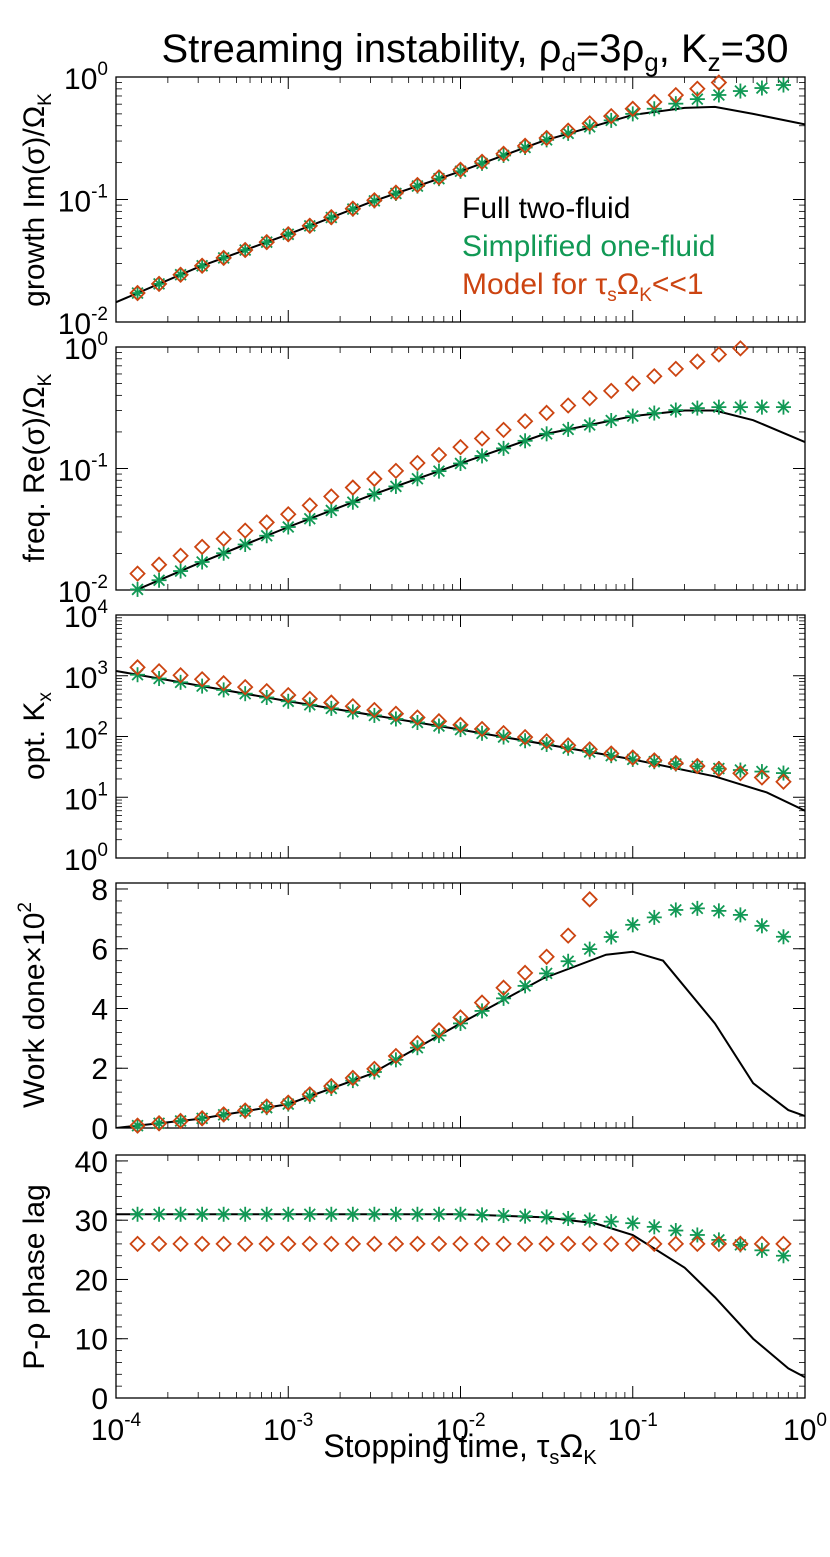 The image size is (830, 1557). I want to click on x-tick-label: 10-3, so click(288, 1428).